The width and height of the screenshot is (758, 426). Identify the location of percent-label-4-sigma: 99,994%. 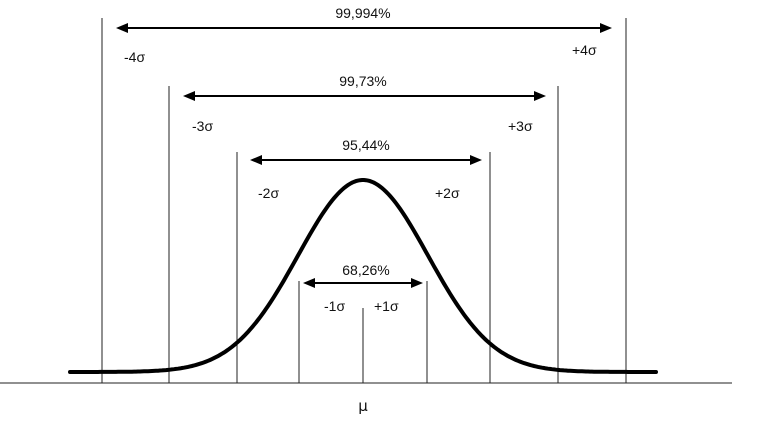
(362, 13).